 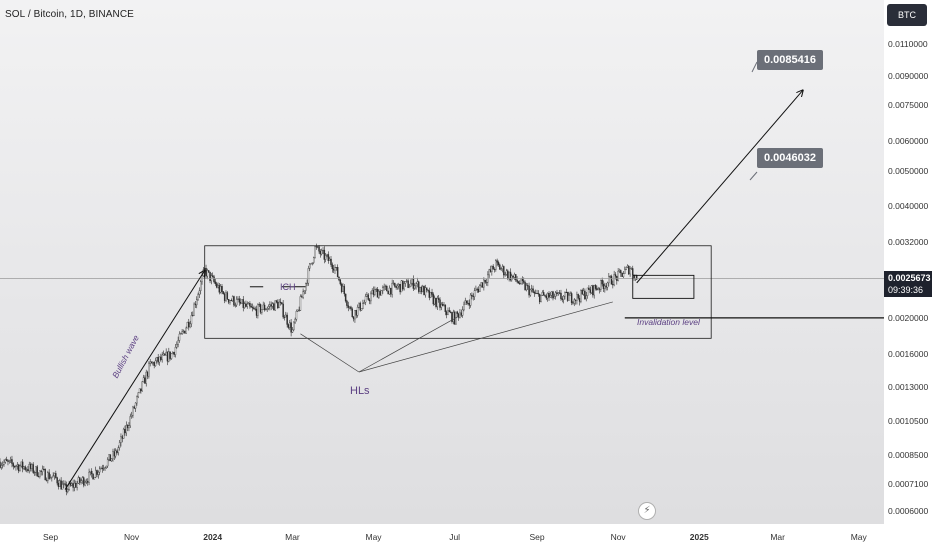 I want to click on time-tick-label: 2024, so click(x=213, y=537).